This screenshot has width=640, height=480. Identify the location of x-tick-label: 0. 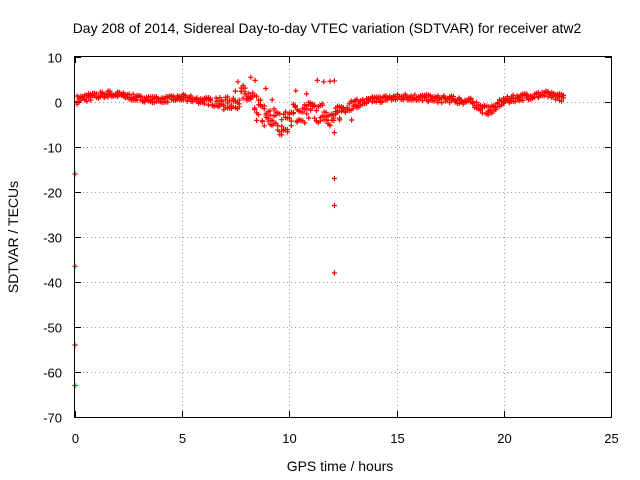
(75, 438).